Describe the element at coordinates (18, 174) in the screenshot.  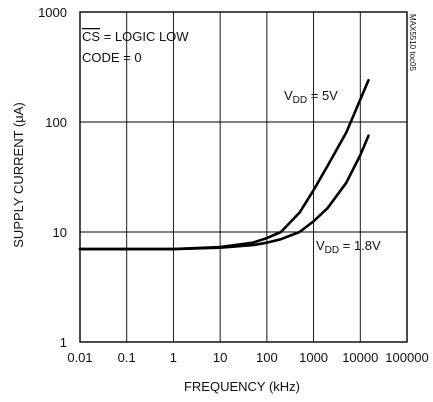
I see `y-axis-title: SUPPLY CURRENT (µA)` at that location.